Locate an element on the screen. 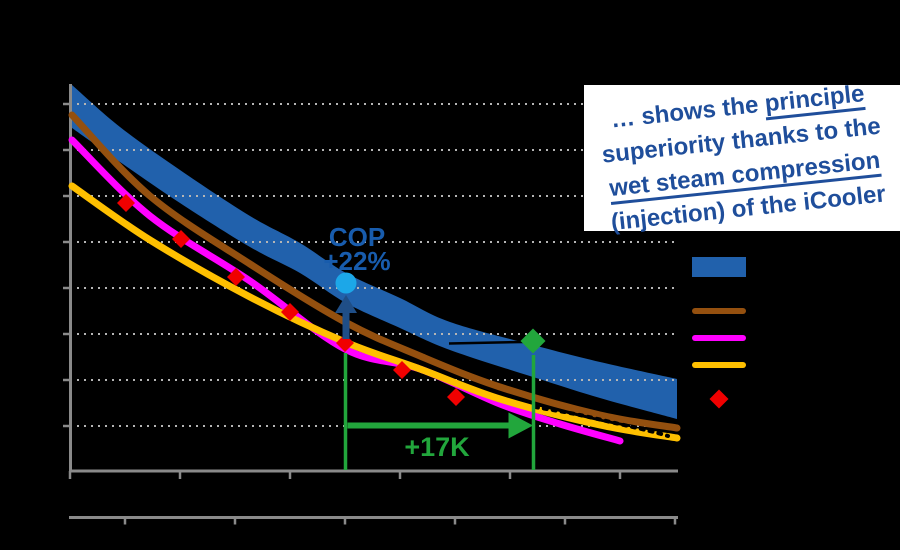  cop-label-line2: +22% is located at coordinates (356, 261).